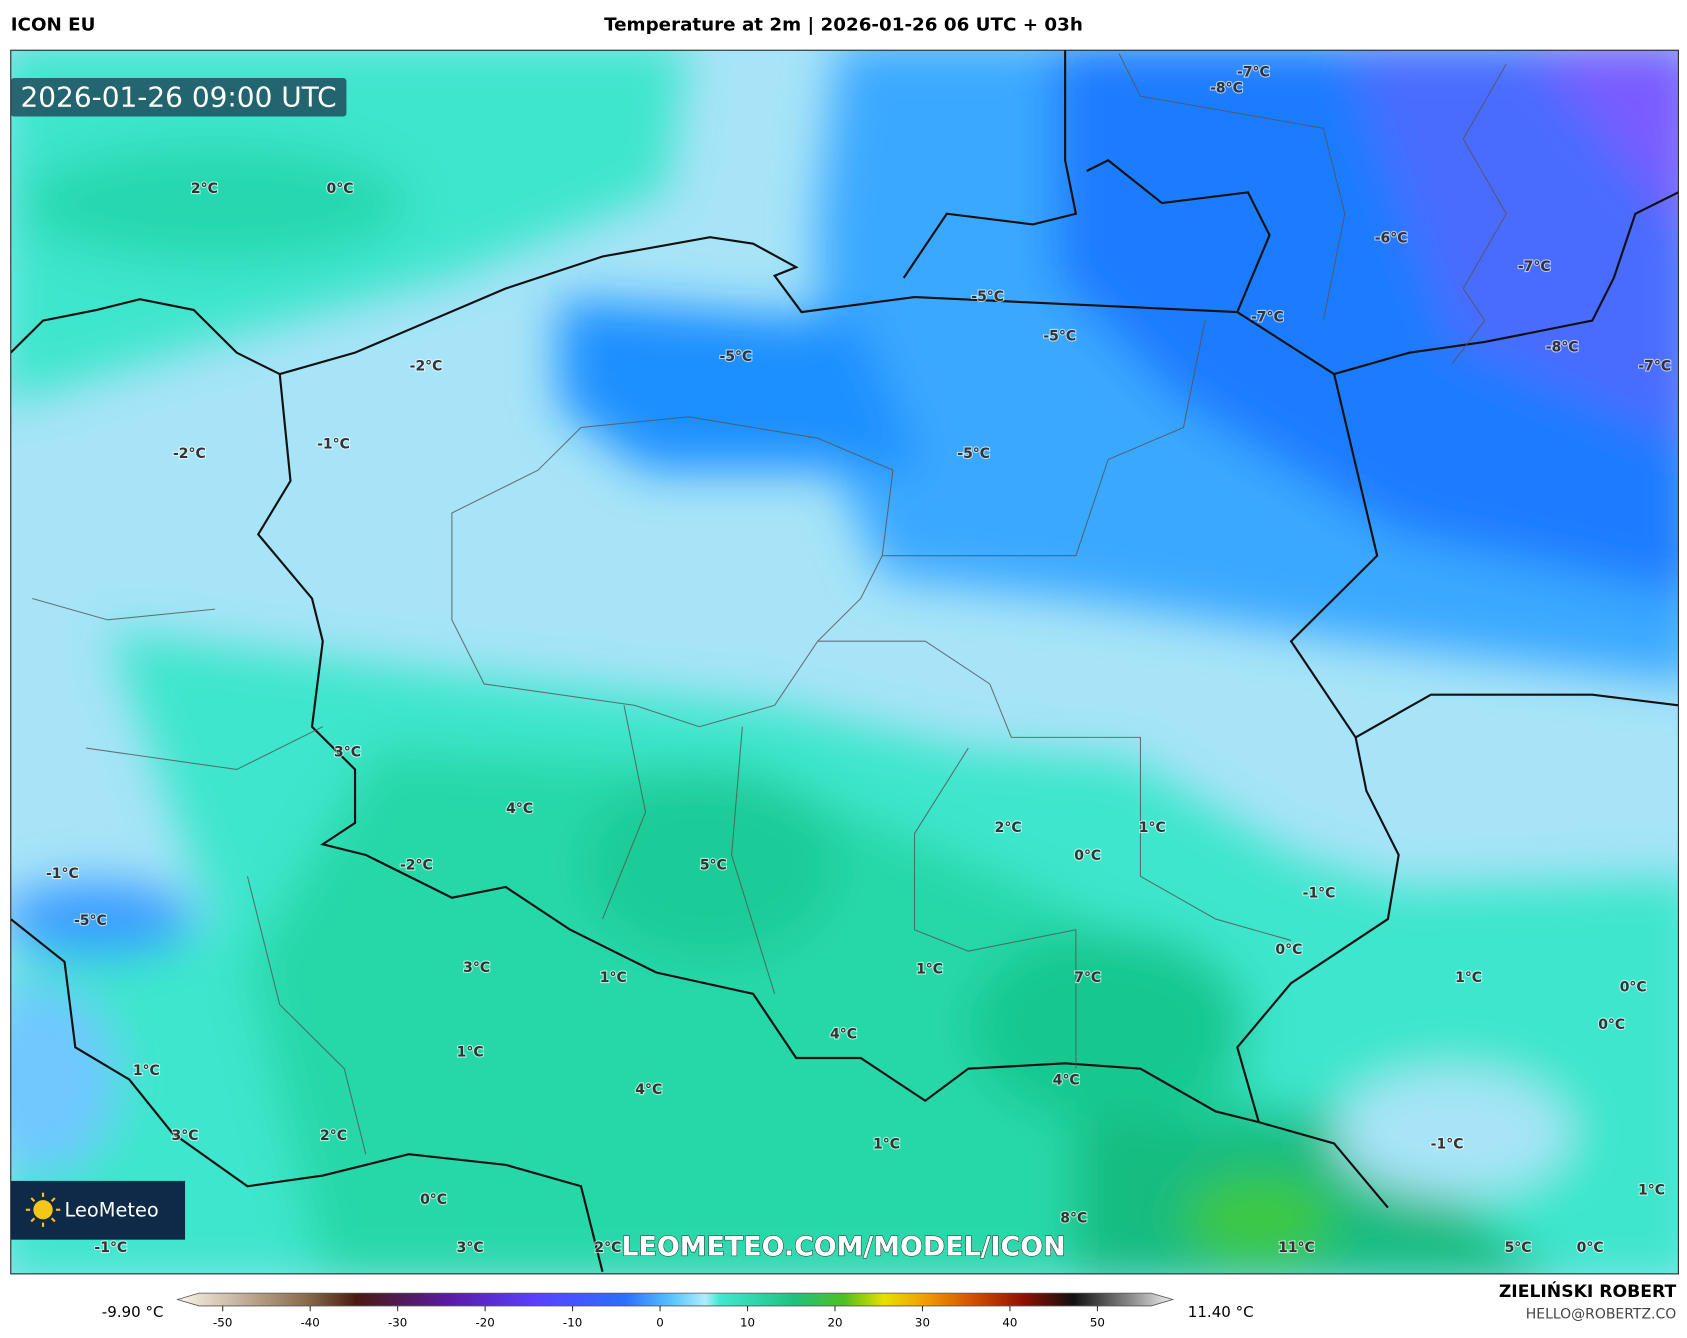  I want to click on colorbar-tick-label: 20, so click(834, 1323).